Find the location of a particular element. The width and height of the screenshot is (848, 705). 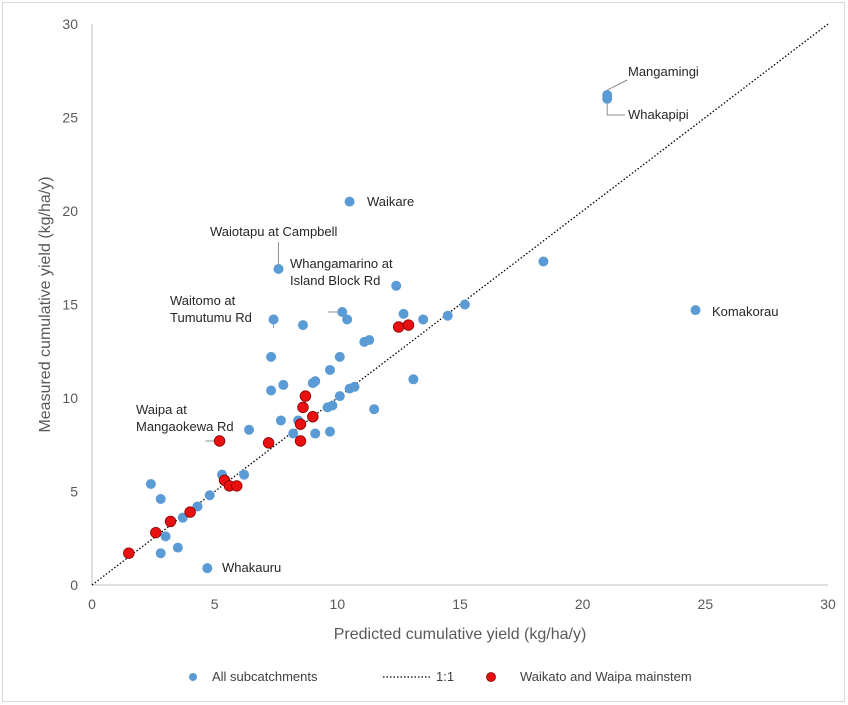

annotation-leader-line is located at coordinates (615, 109).